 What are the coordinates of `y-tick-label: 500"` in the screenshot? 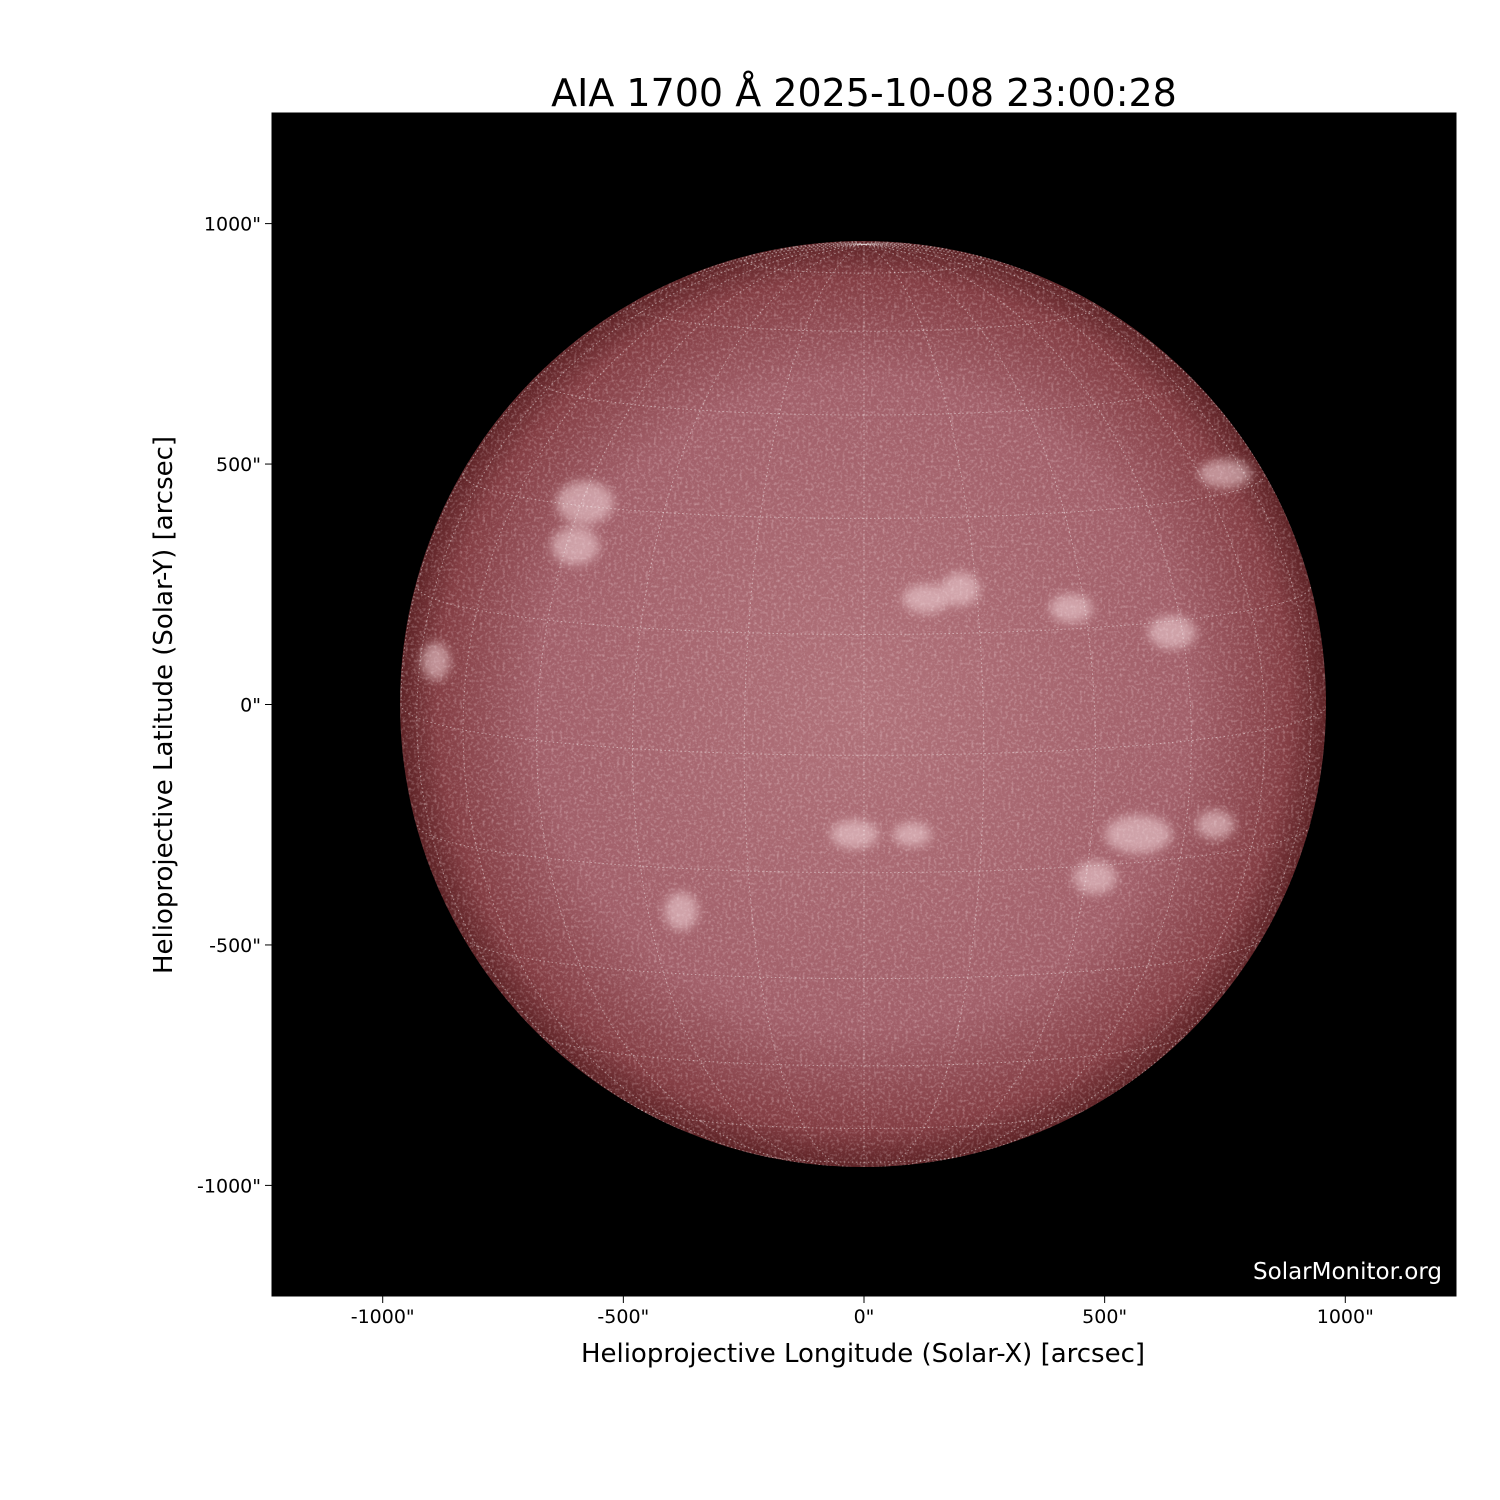 It's located at (238, 465).